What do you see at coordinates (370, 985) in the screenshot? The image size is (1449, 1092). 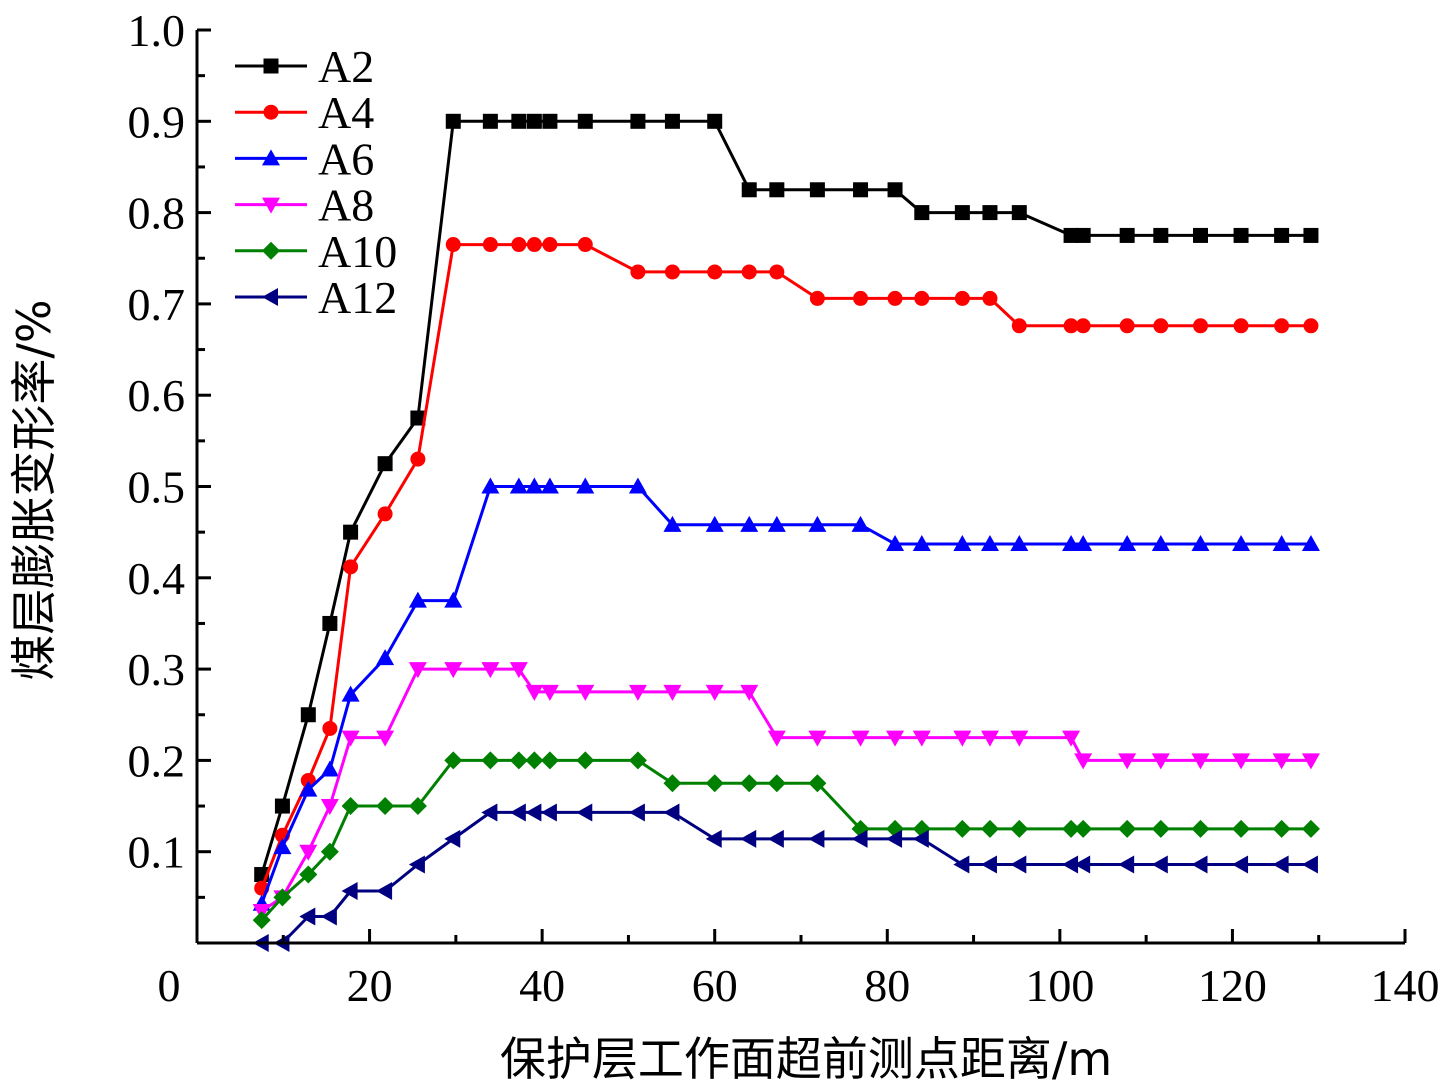 I see `x-tick-label: 20` at bounding box center [370, 985].